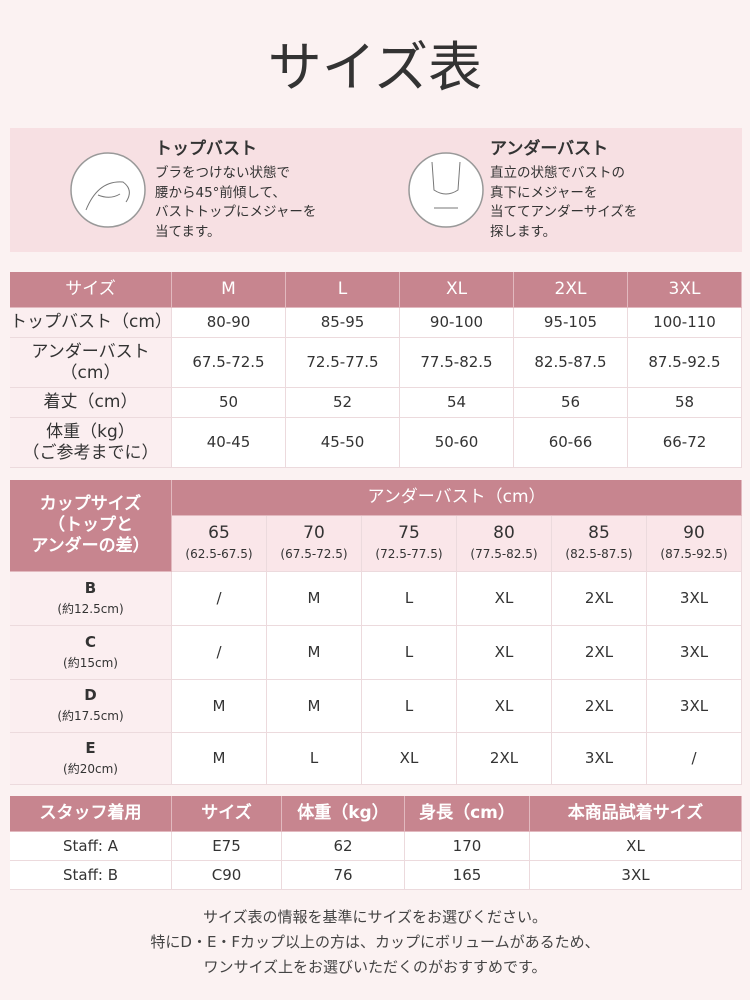 The height and width of the screenshot is (1000, 750). I want to click on cell-text: (82.5-87.5), so click(599, 553).